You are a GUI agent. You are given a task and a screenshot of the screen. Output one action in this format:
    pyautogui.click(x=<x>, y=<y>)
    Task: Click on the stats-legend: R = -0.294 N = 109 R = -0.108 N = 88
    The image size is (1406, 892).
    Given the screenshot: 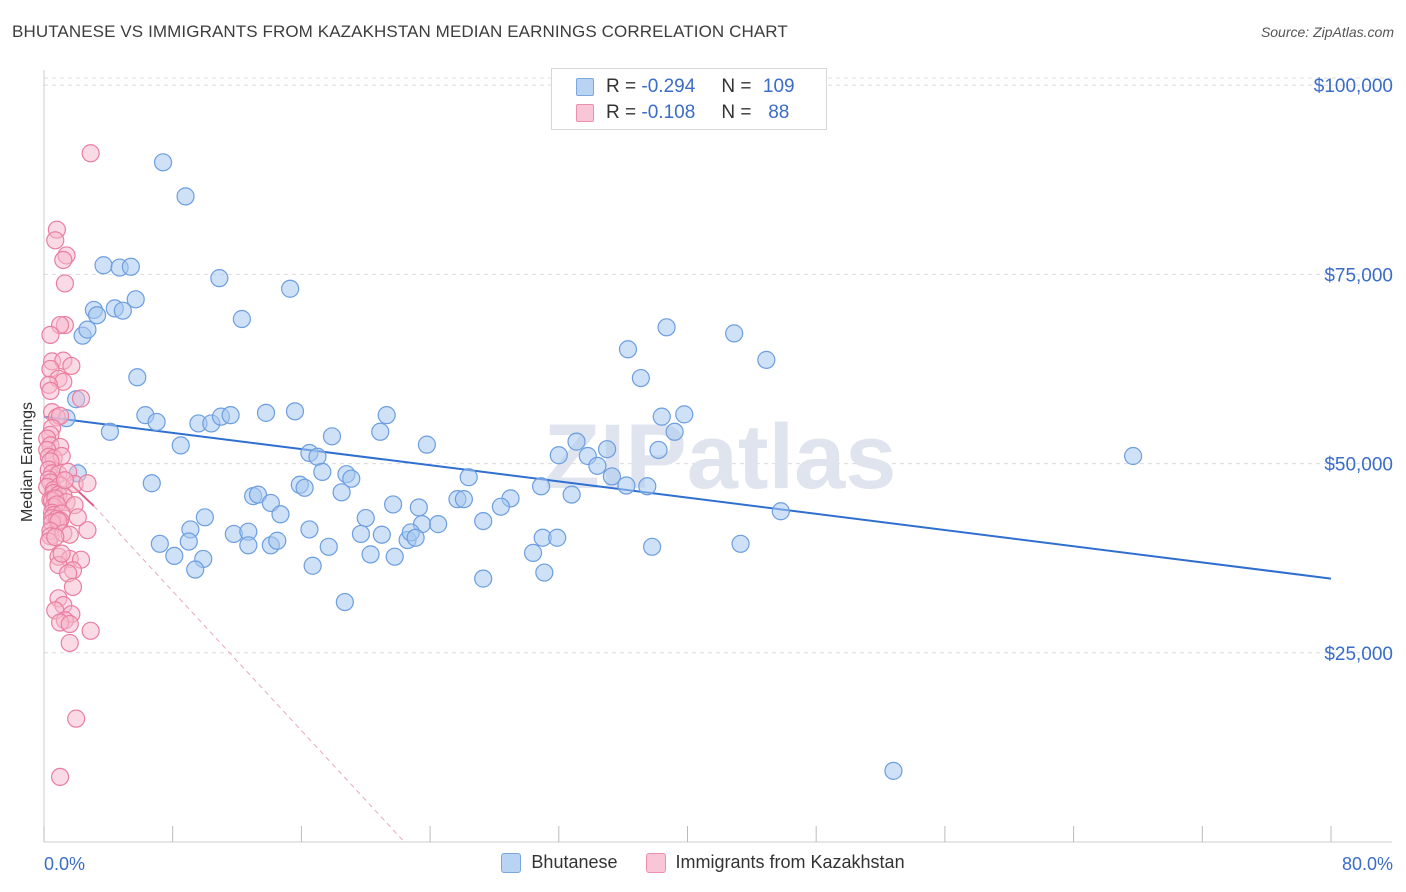 What is the action you would take?
    pyautogui.click(x=689, y=99)
    